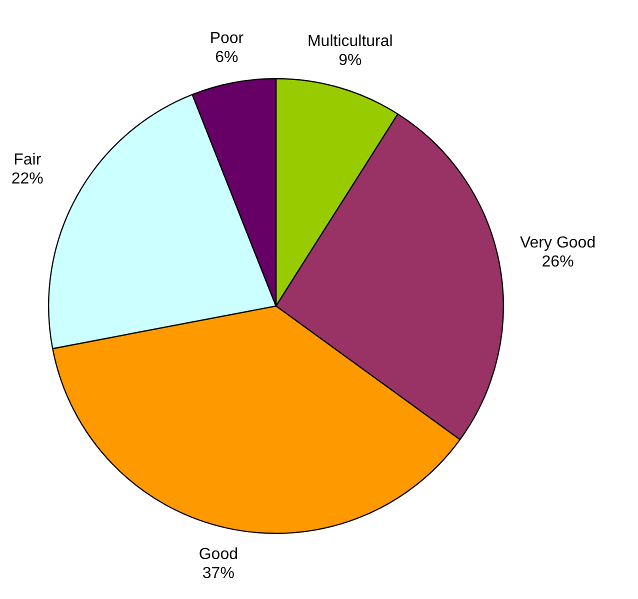 The height and width of the screenshot is (599, 638). Describe the element at coordinates (558, 243) in the screenshot. I see `slice-label: Very Good` at that location.